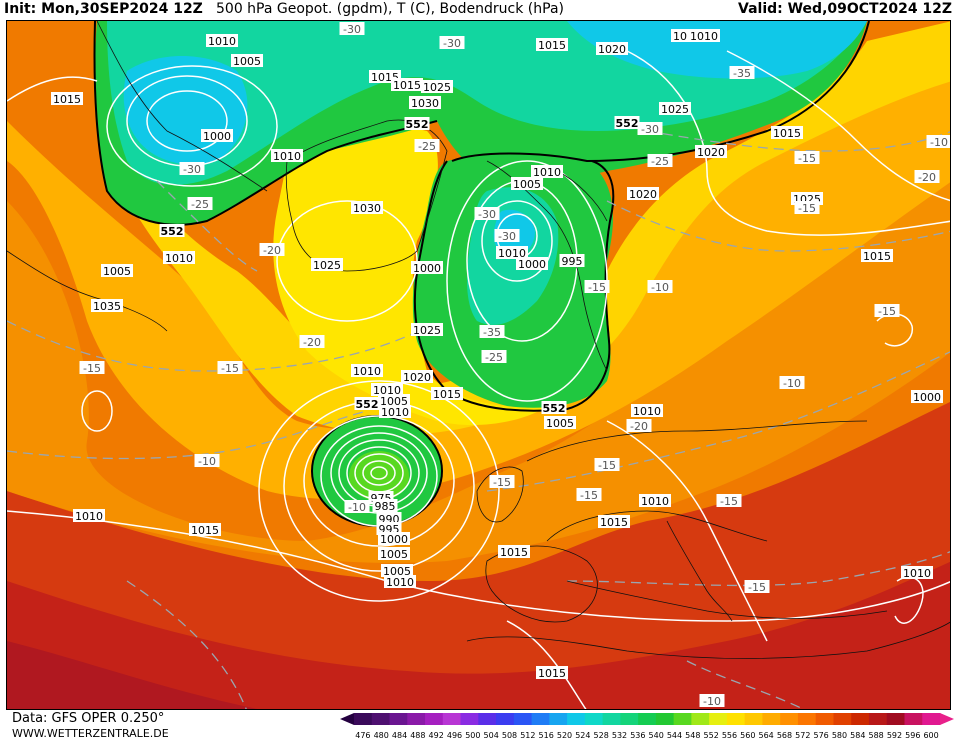 The width and height of the screenshot is (959, 741). What do you see at coordinates (472, 735) in the screenshot?
I see `colorbar-tick-label: 500` at bounding box center [472, 735].